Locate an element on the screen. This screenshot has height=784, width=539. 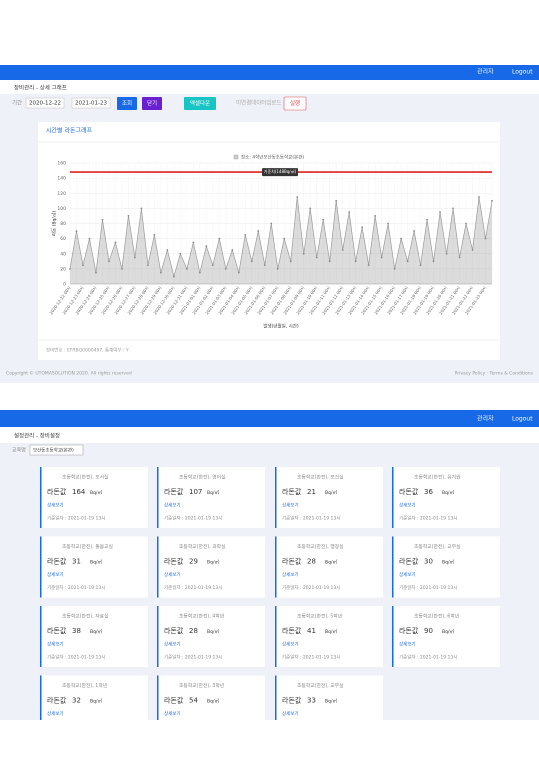
close-button is located at coordinates (152, 103).